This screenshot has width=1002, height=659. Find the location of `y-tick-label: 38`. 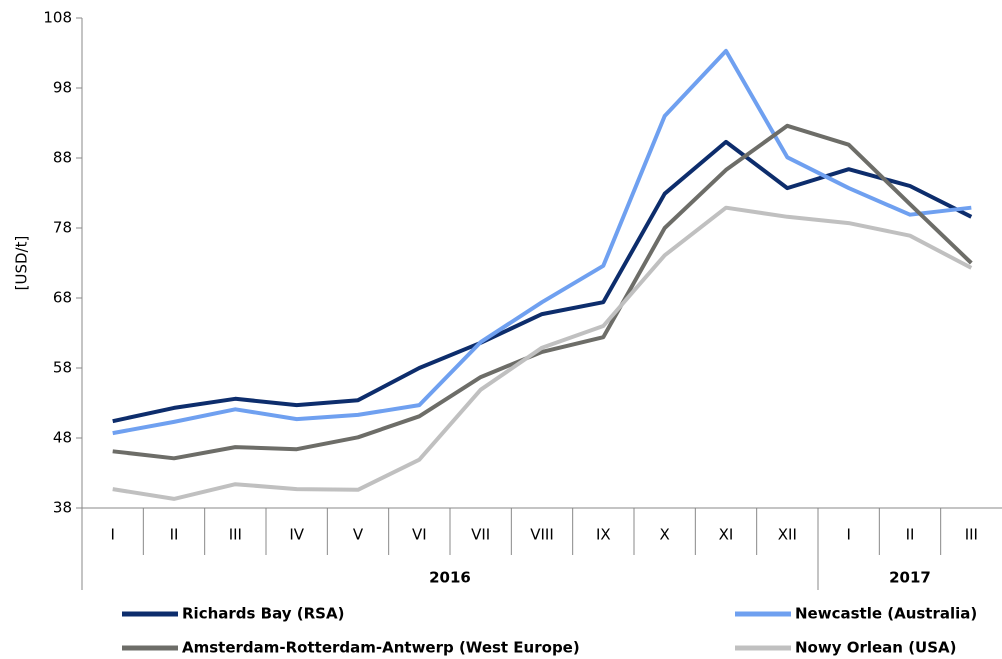

y-tick-label: 38 is located at coordinates (62, 508).